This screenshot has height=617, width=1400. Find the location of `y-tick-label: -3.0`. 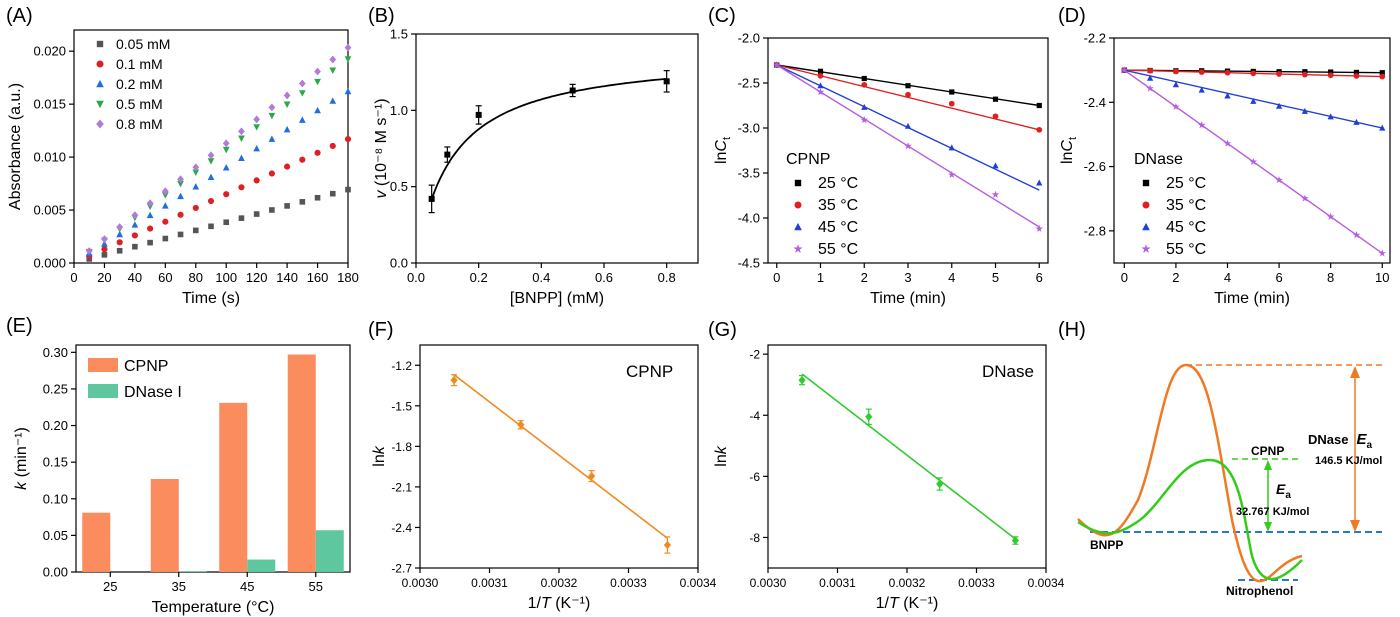

y-tick-label: -3.0 is located at coordinates (749, 128).